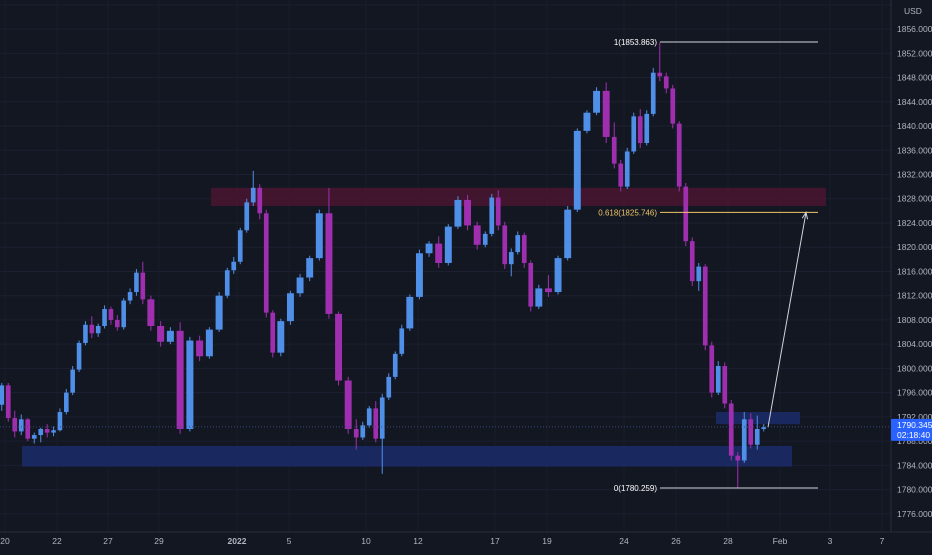 This screenshot has width=932, height=555. I want to click on y-tick-label: 1780.000, so click(914, 490).